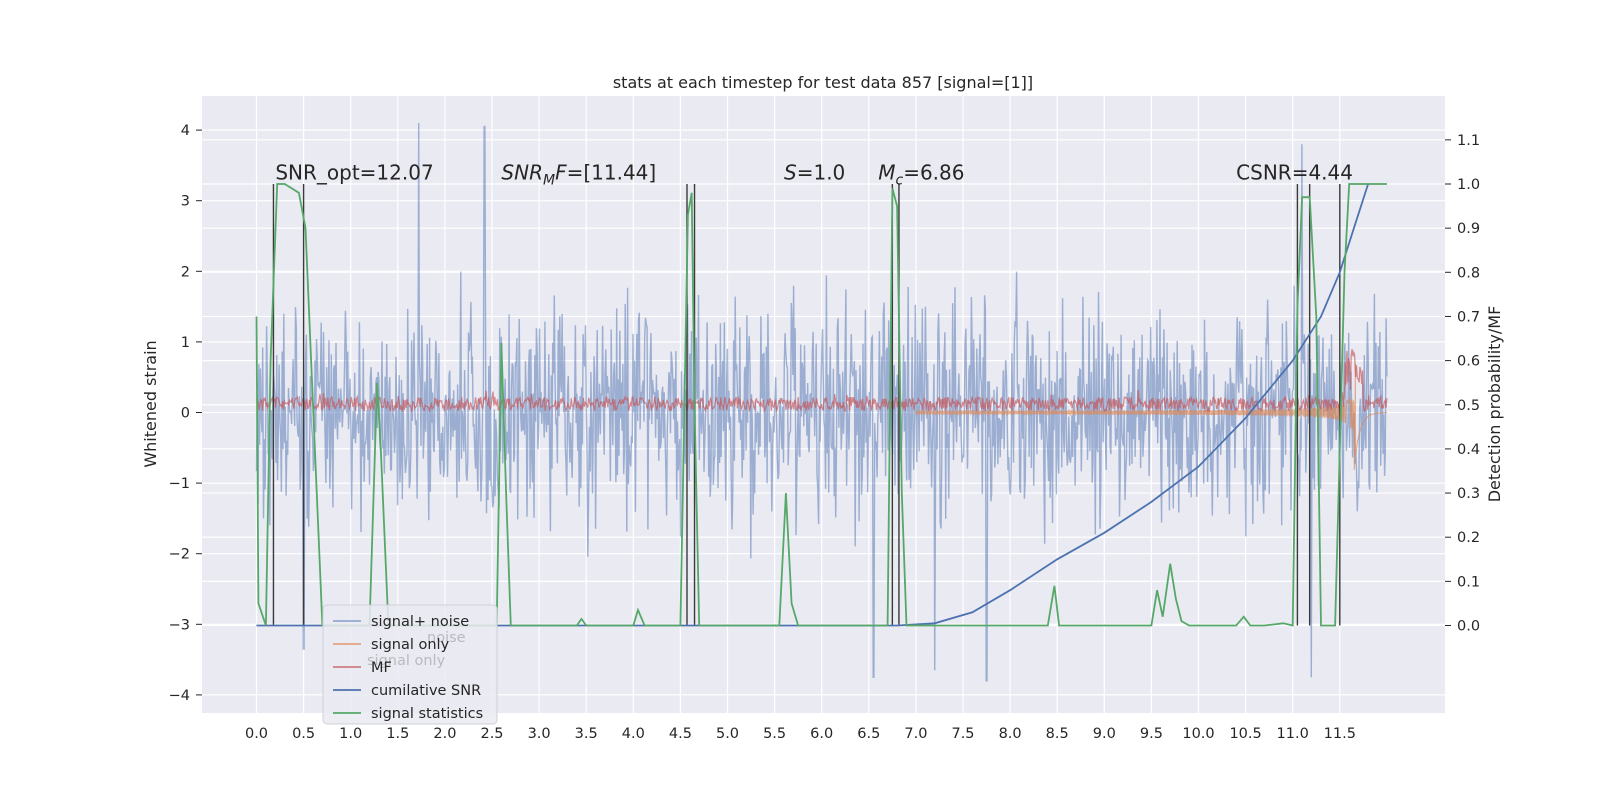 Image resolution: width=1600 pixels, height=800 pixels. I want to click on x-tick-label: 1.0, so click(350, 734).